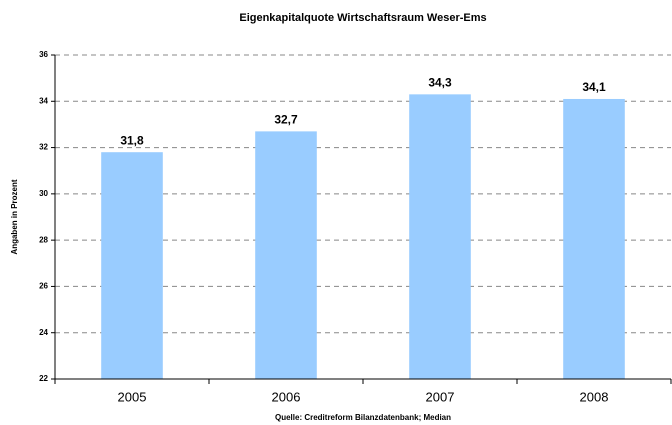 This screenshot has width=672, height=425. Describe the element at coordinates (286, 120) in the screenshot. I see `data-label: 32,7` at that location.